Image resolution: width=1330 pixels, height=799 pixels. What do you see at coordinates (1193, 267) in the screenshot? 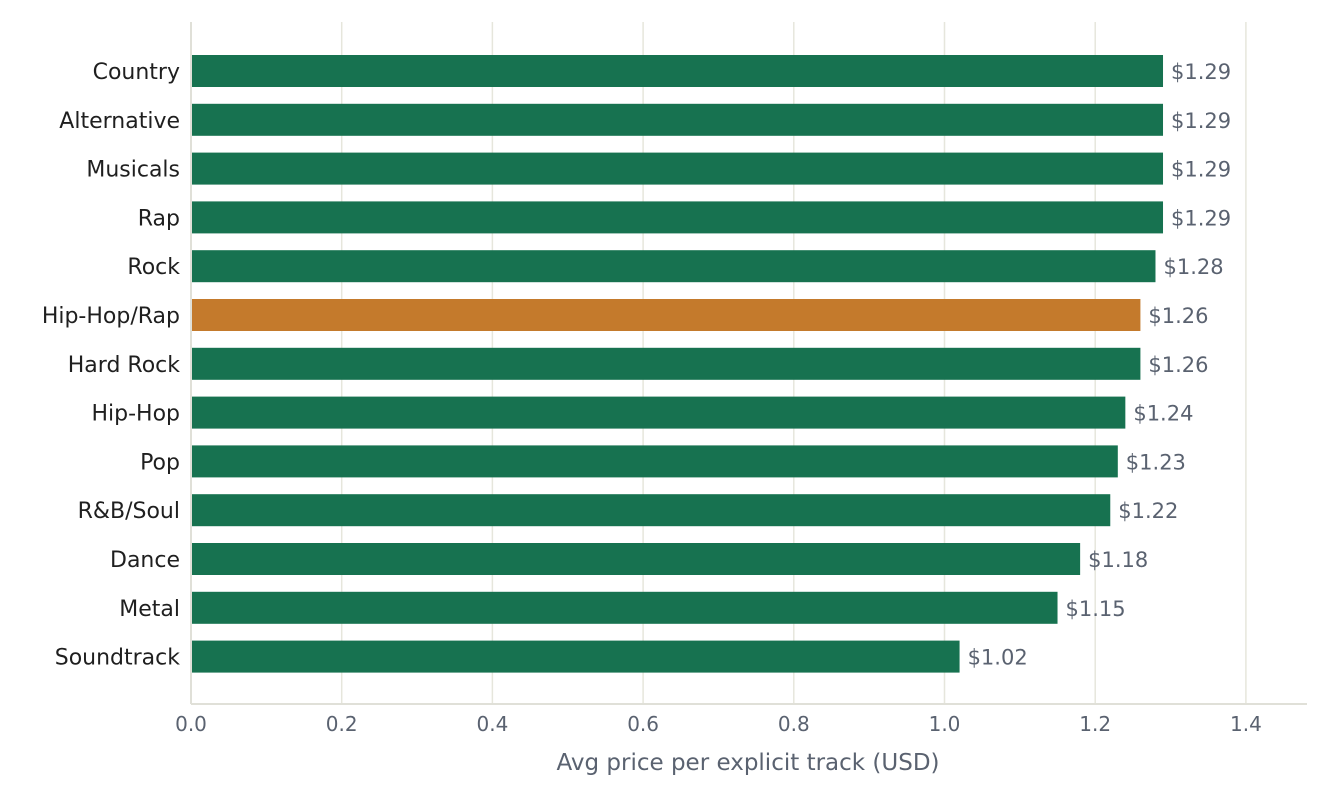
I see `value-label: $1.28` at bounding box center [1193, 267].